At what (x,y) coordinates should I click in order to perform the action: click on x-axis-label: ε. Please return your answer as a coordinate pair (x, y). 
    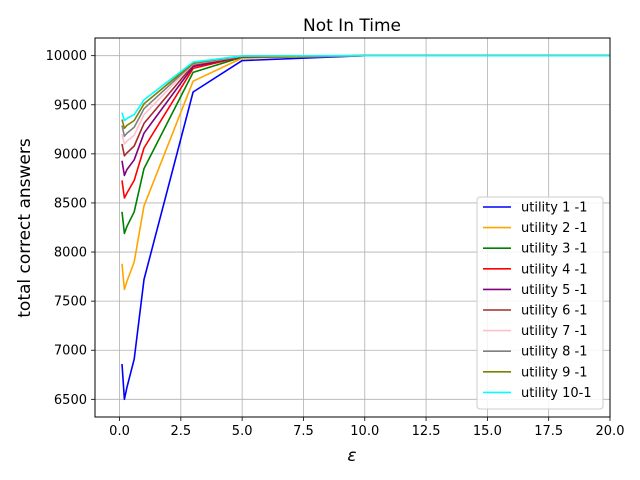
    Looking at the image, I should click on (351, 456).